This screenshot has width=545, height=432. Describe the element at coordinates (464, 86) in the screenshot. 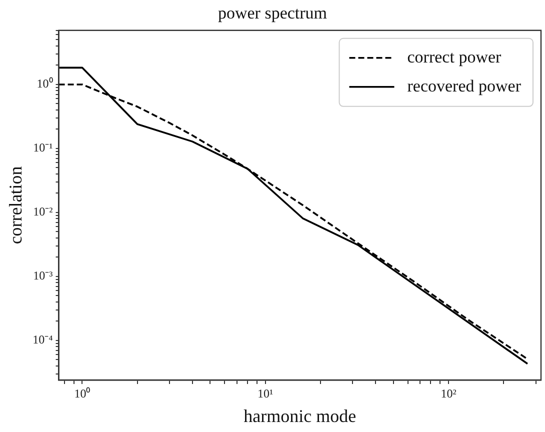

I see `legend-label: recovered power` at that location.